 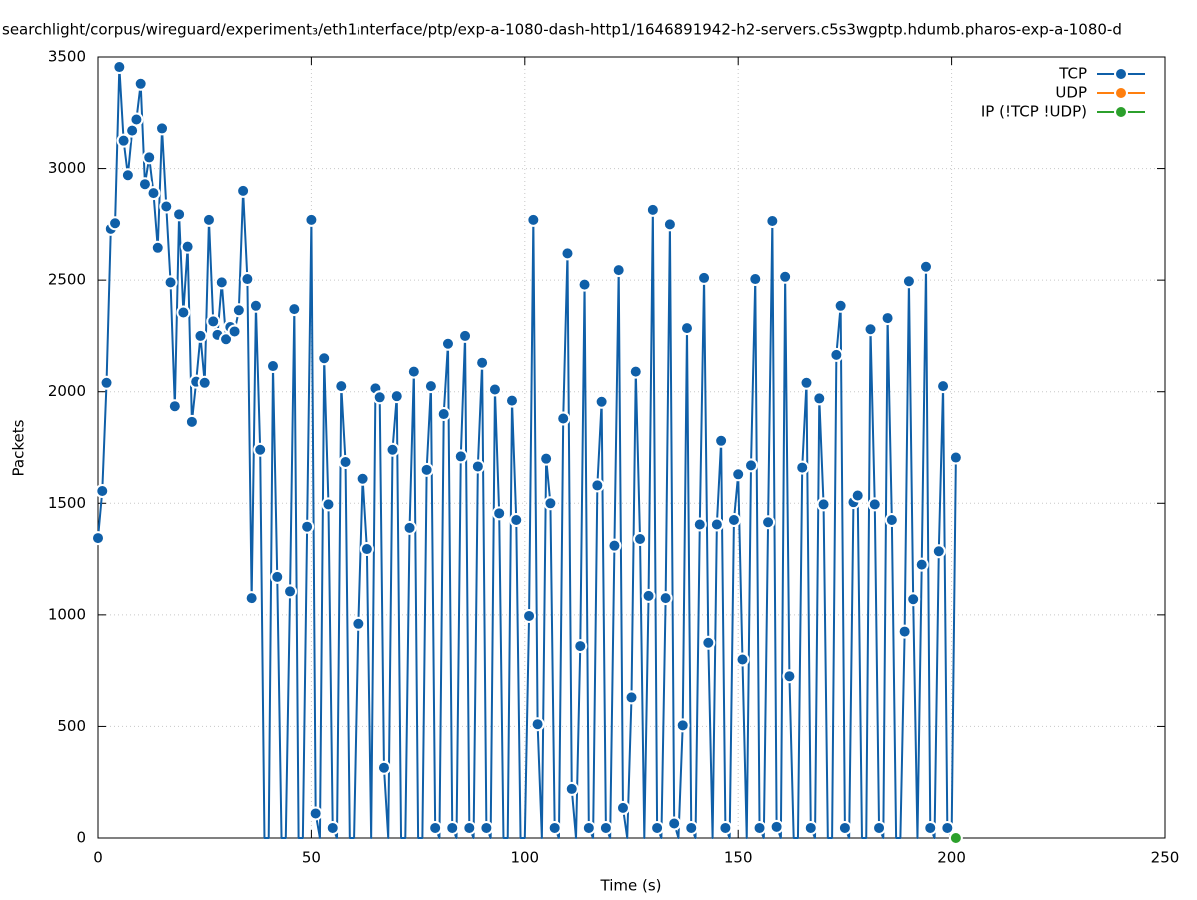 I want to click on legend-label: UDP, so click(x=1071, y=93).